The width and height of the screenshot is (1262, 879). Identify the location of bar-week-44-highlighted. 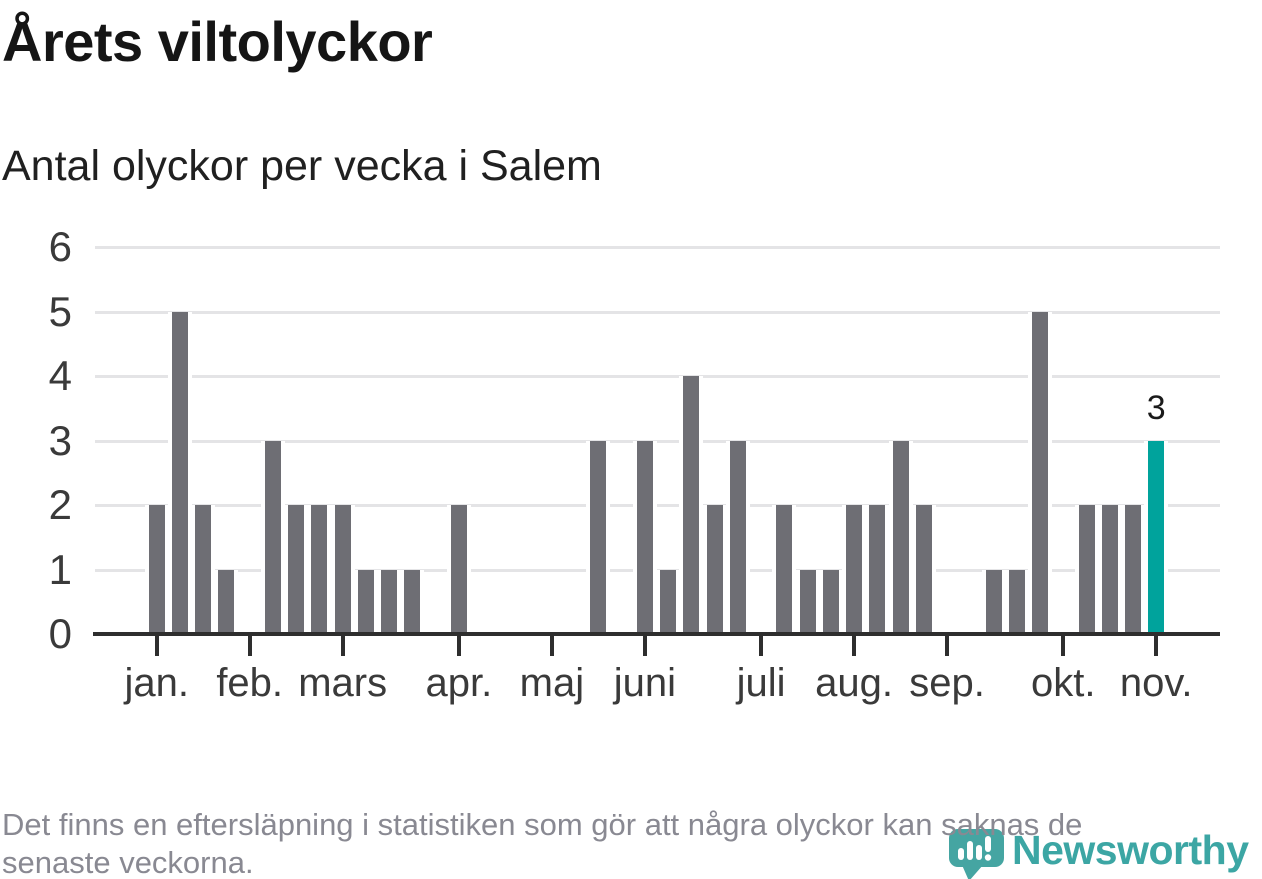
(1156, 537).